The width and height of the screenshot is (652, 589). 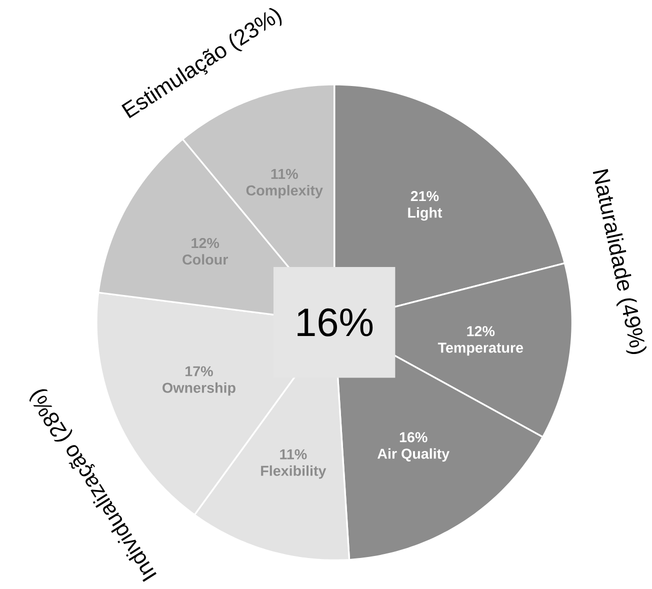 I want to click on slice-label: Temperature, so click(x=481, y=349).